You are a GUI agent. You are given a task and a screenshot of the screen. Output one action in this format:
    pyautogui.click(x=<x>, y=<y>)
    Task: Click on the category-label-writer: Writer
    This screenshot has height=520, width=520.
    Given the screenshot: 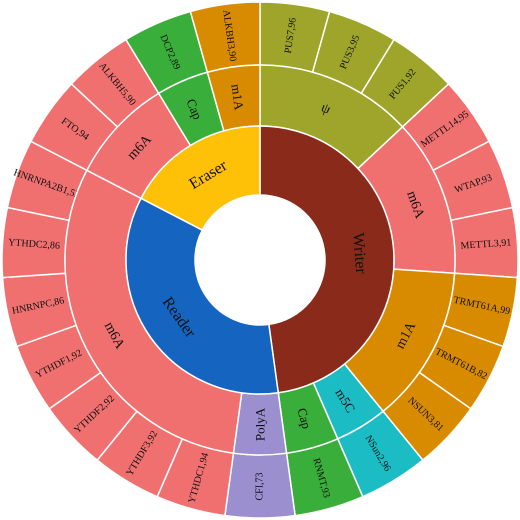 What is the action you would take?
    pyautogui.click(x=359, y=253)
    